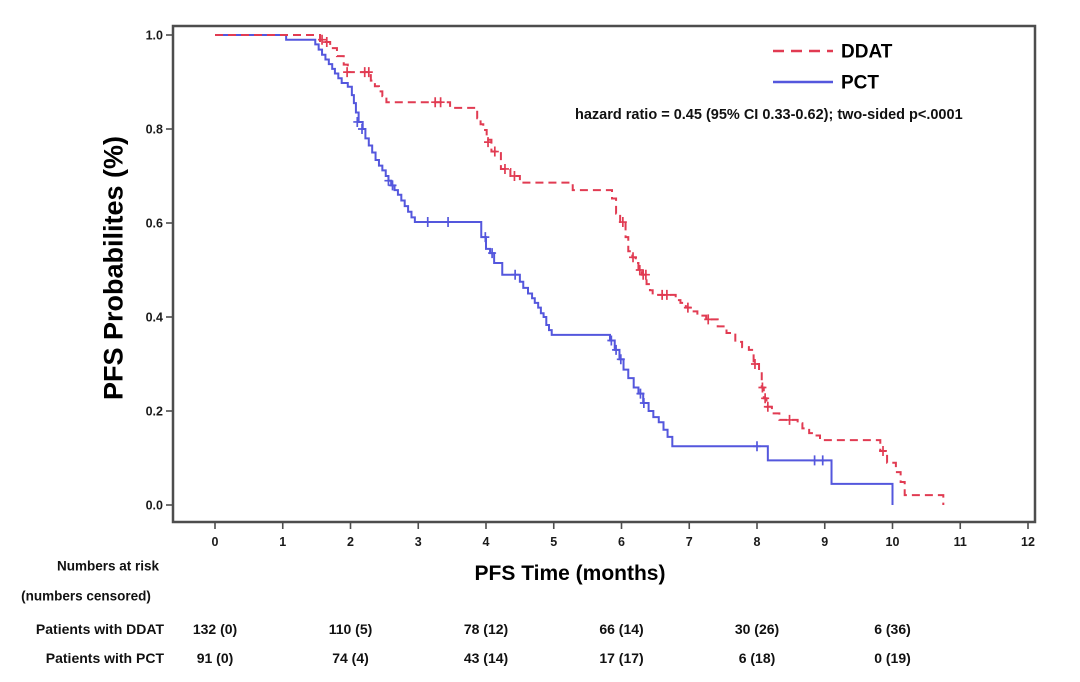 The height and width of the screenshot is (682, 1080). What do you see at coordinates (757, 658) in the screenshot?
I see `risk-value: 6 (18)` at bounding box center [757, 658].